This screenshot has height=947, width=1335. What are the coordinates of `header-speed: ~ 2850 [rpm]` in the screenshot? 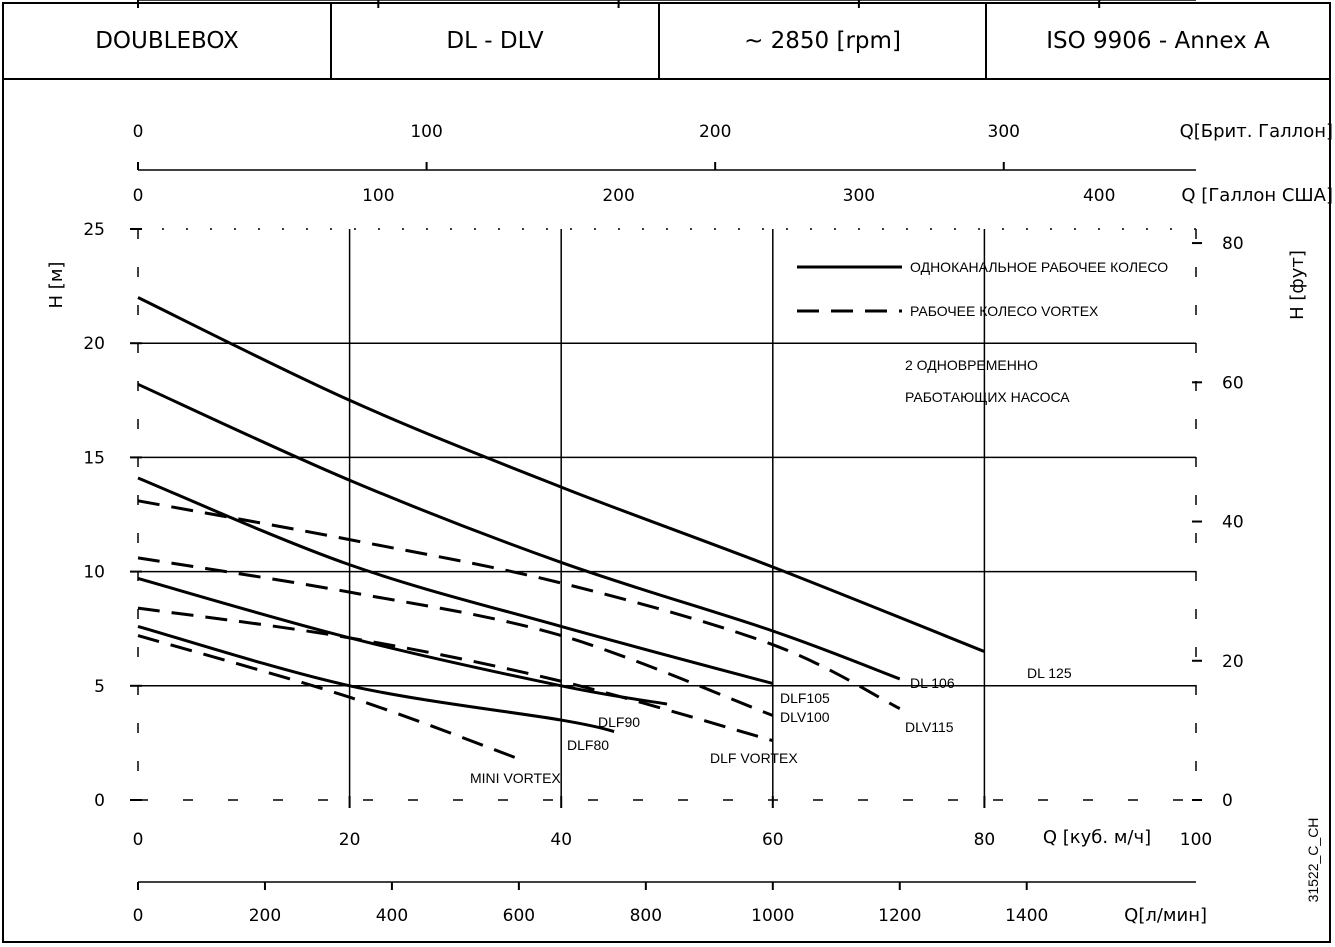 It's located at (823, 41).